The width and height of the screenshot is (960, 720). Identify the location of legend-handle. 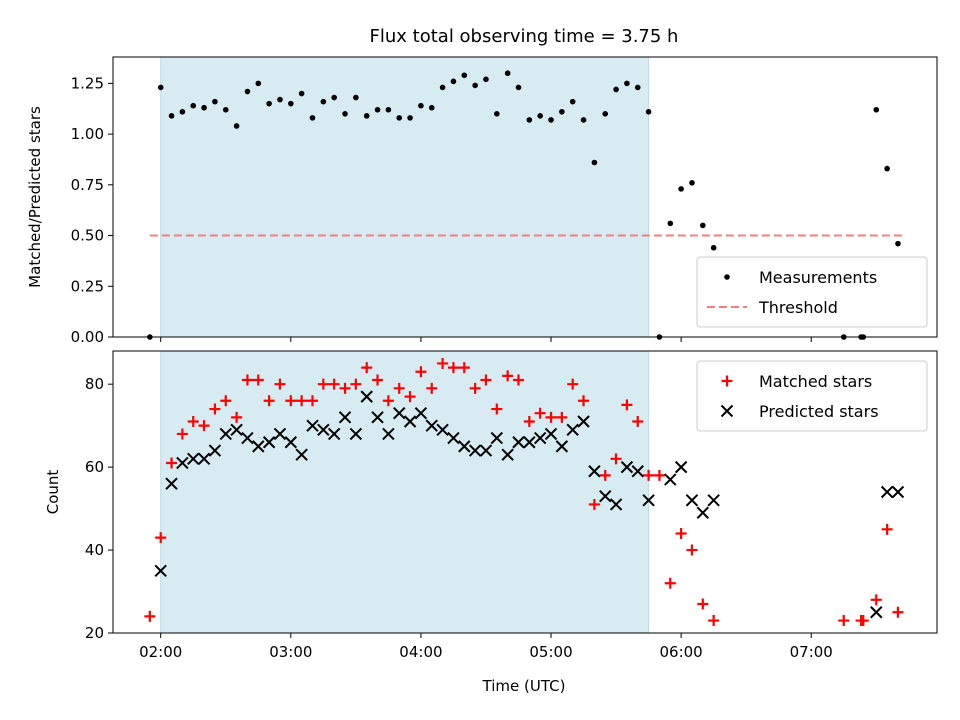
(727, 381).